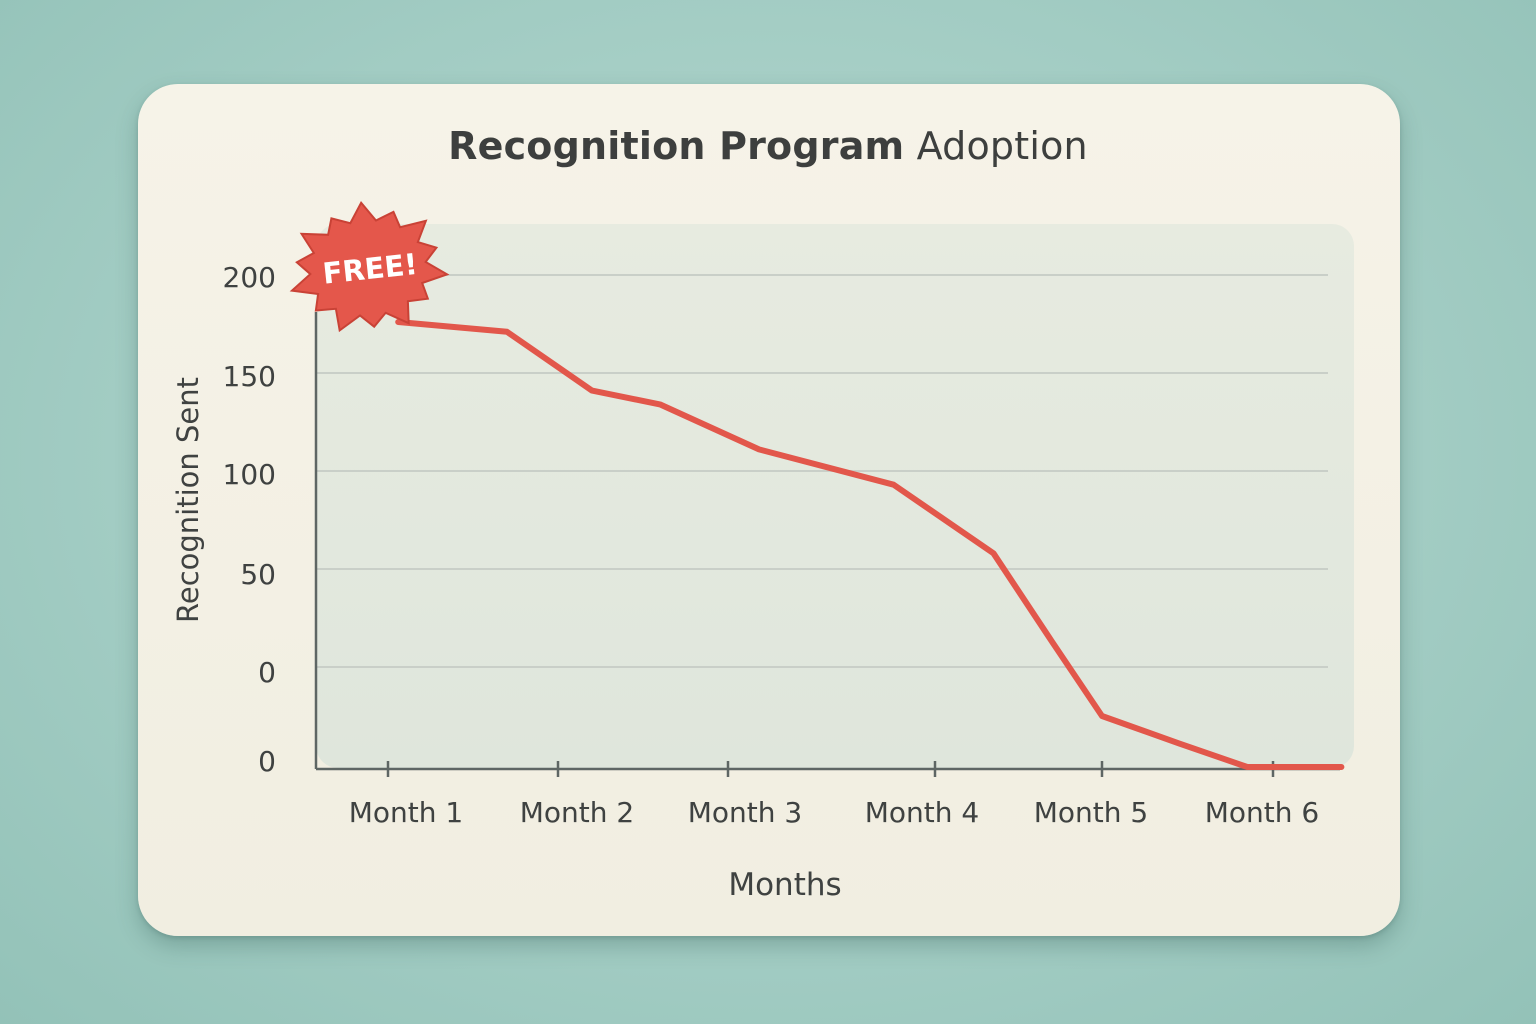  I want to click on y-tick-label: 150, so click(249, 376).